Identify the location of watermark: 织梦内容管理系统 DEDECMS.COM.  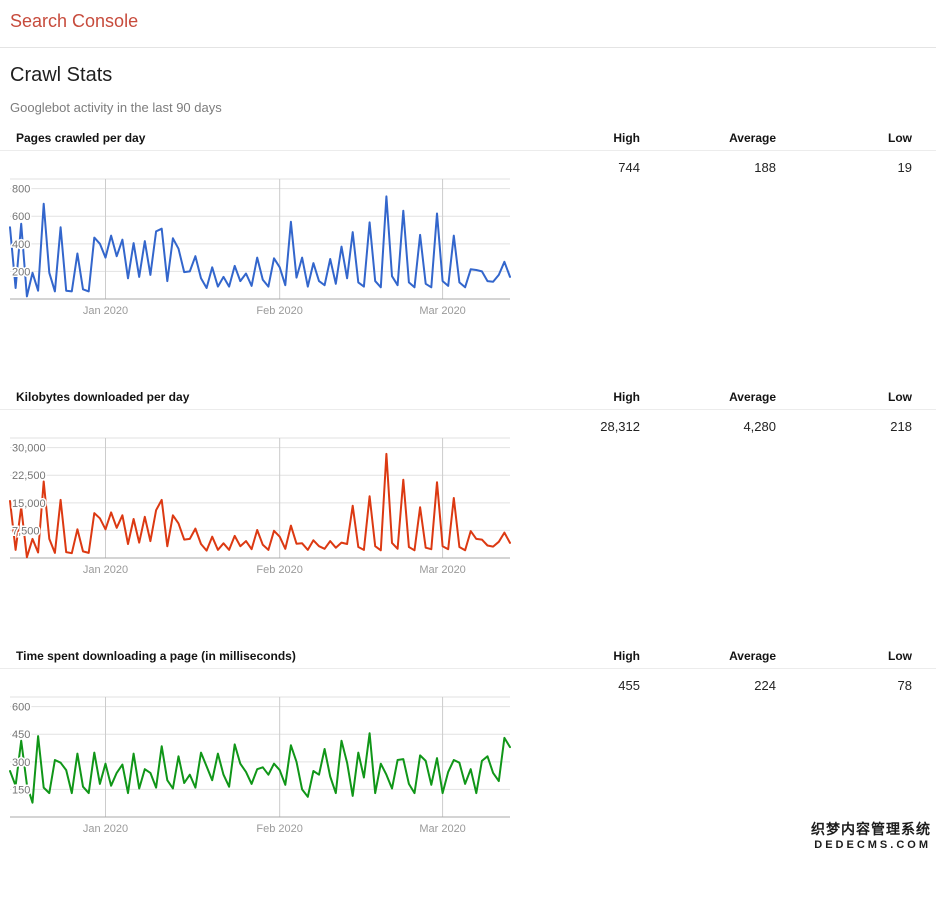
(871, 835).